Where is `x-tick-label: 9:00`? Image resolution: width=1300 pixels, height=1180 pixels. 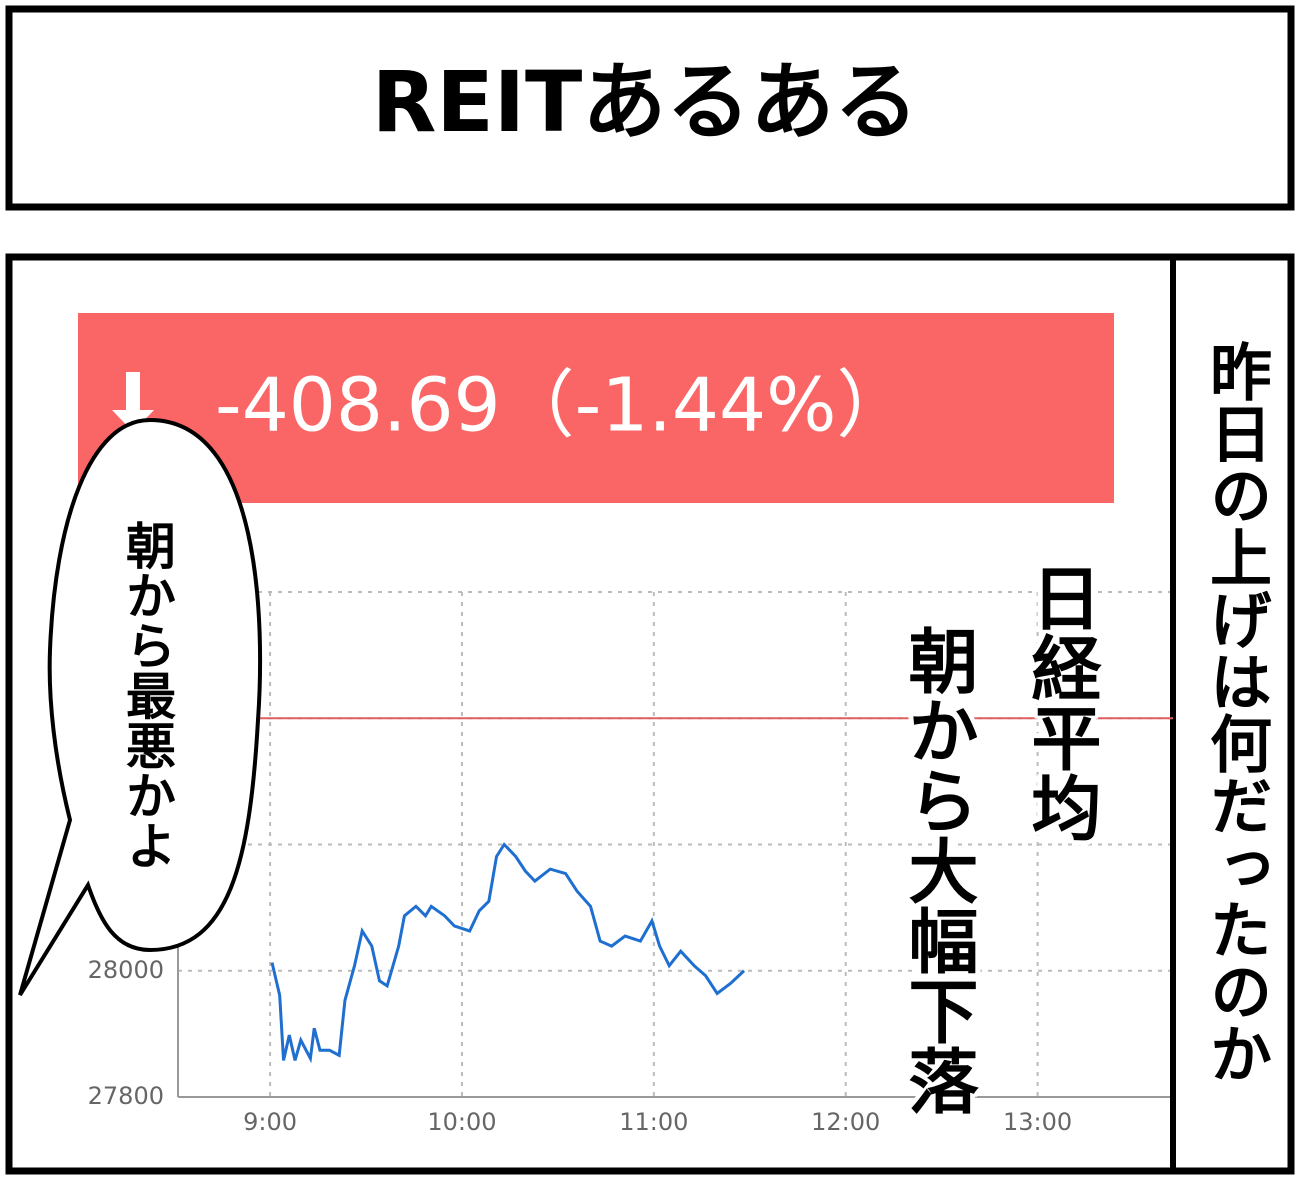
x-tick-label: 9:00 is located at coordinates (270, 1122).